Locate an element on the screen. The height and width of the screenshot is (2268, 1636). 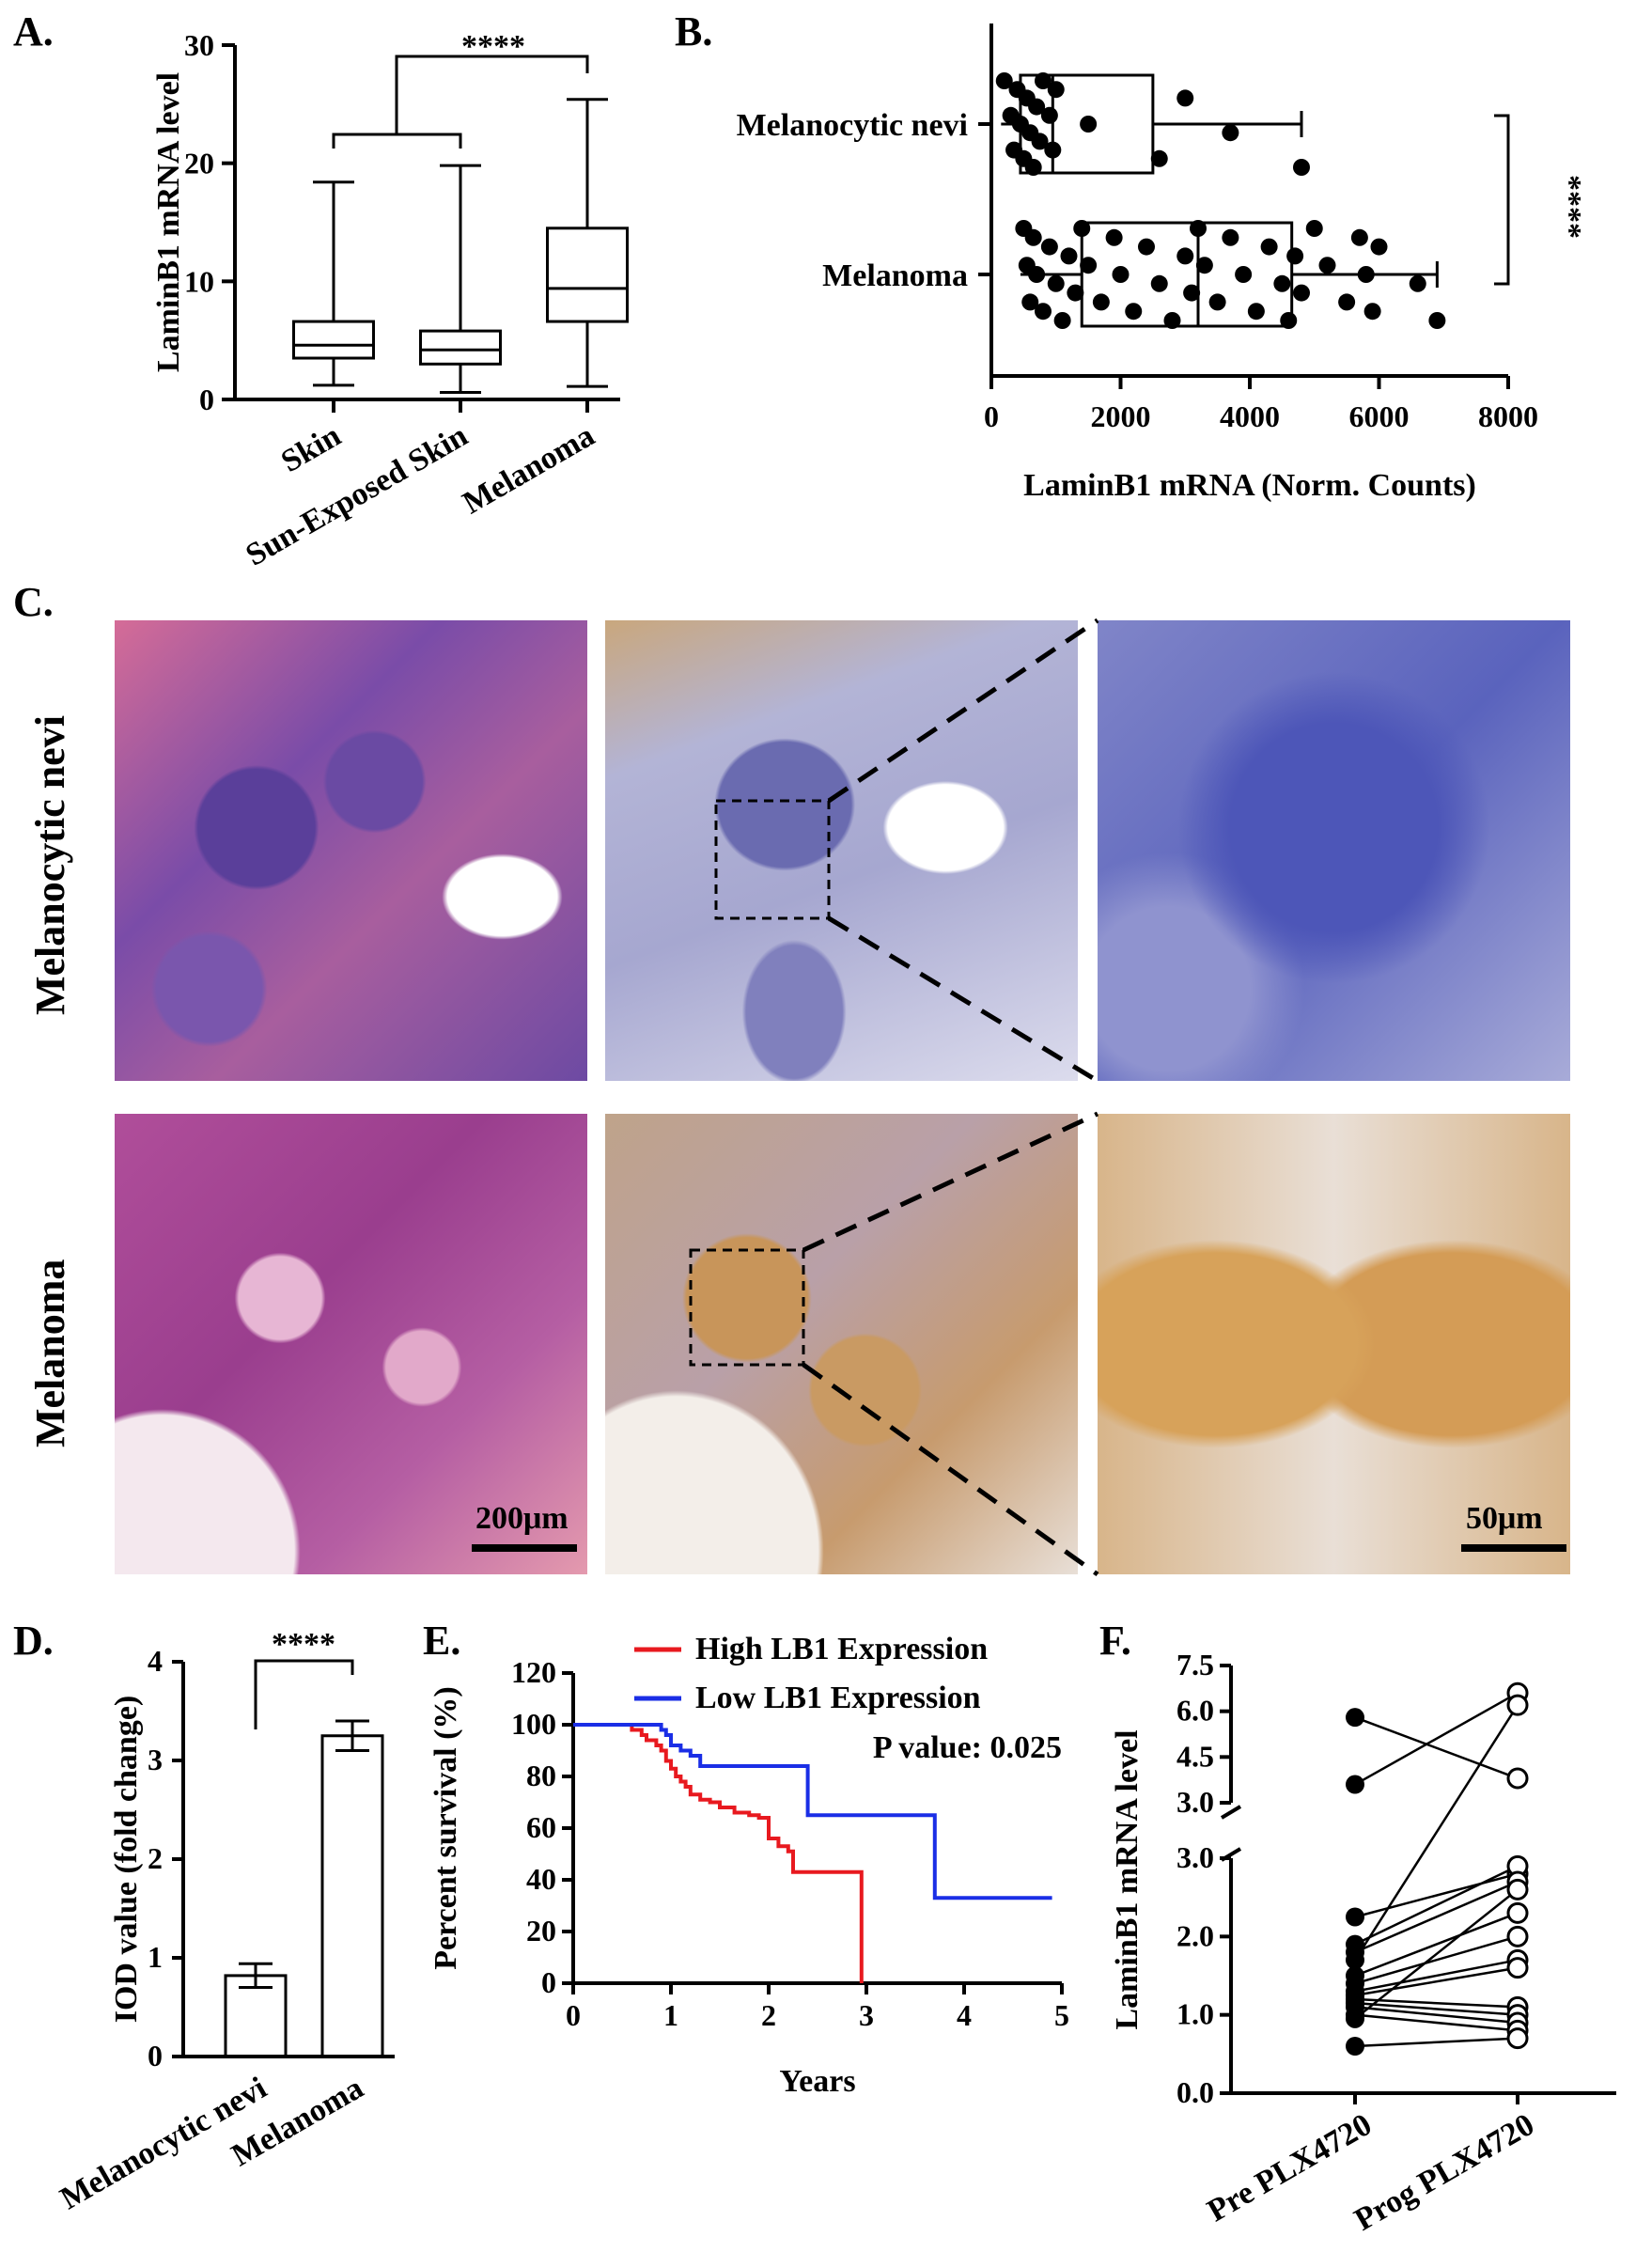
y-tick-label: 100 is located at coordinates (533, 1724).